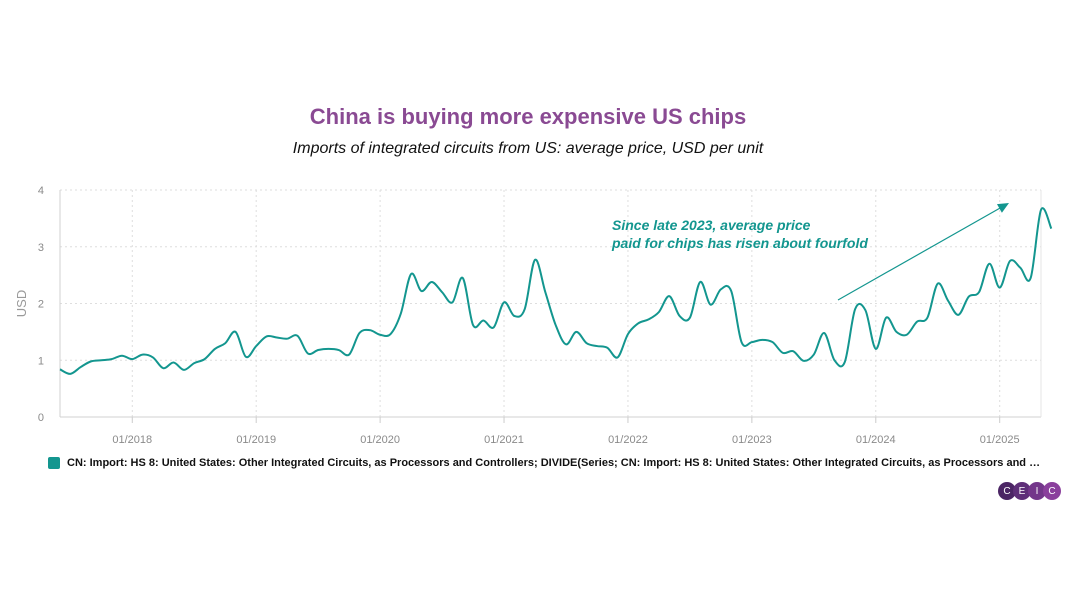 Image resolution: width=1072 pixels, height=603 pixels. What do you see at coordinates (41, 305) in the screenshot?
I see `y-tick-label: 2` at bounding box center [41, 305].